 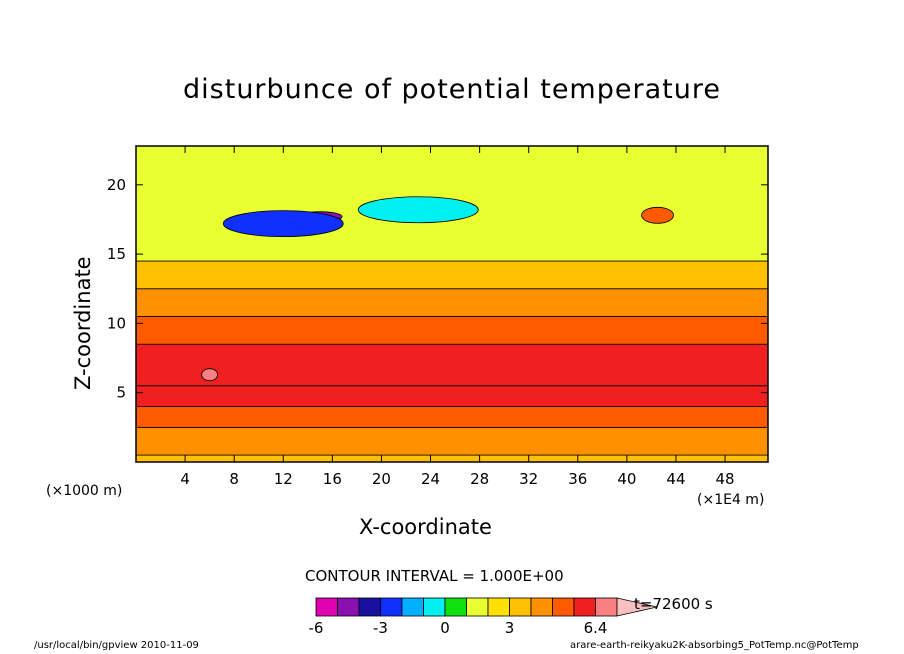 I want to click on x-tick-label: 4, so click(x=185, y=479).